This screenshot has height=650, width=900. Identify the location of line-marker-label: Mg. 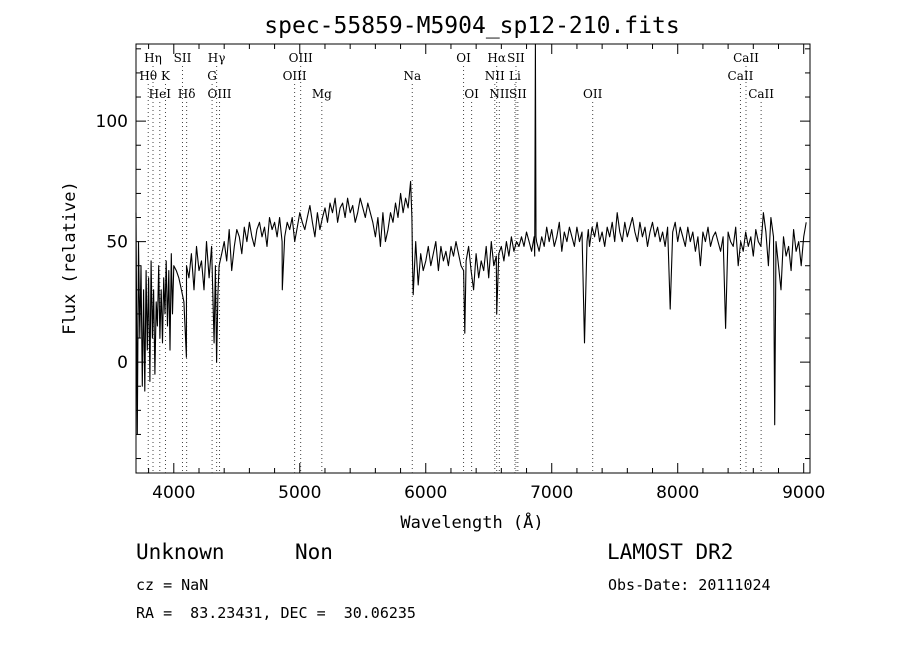
(322, 94).